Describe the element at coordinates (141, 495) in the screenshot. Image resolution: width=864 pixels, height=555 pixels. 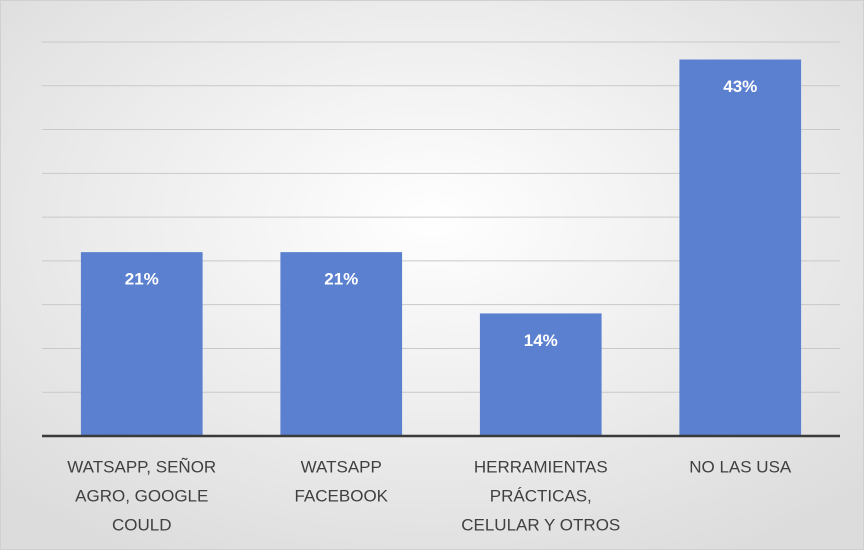
I see `x-tick-label: AGRO, GOOGLE` at that location.